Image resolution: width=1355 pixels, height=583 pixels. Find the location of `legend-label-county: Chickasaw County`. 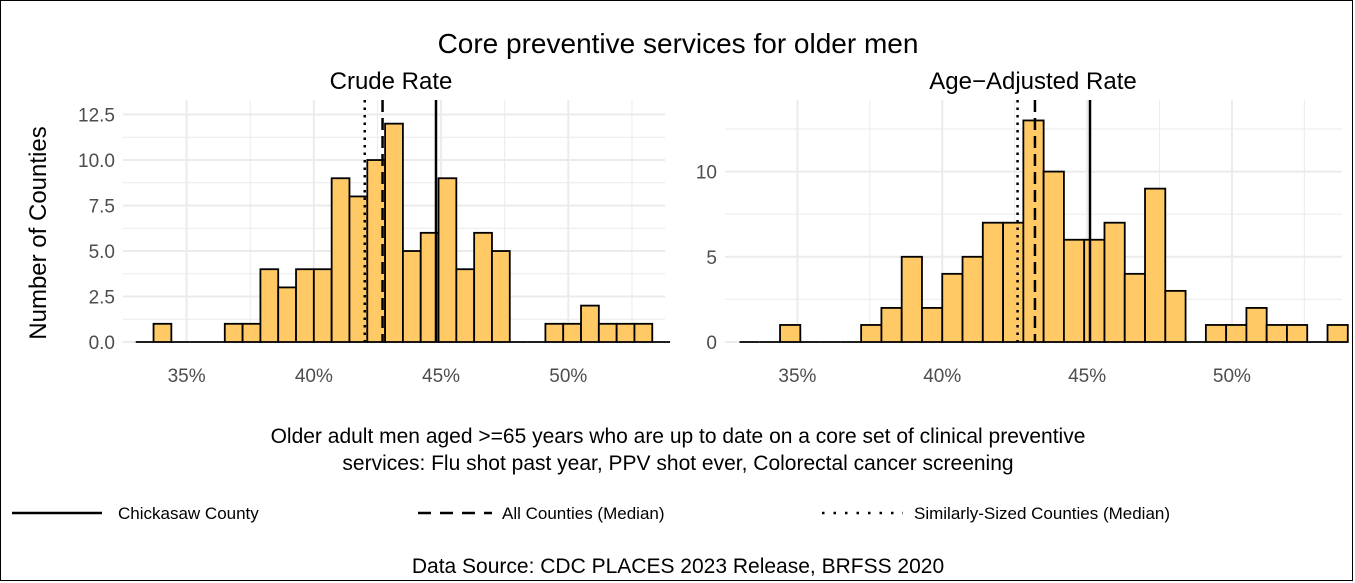

legend-label-county: Chickasaw County is located at coordinates (188, 513).